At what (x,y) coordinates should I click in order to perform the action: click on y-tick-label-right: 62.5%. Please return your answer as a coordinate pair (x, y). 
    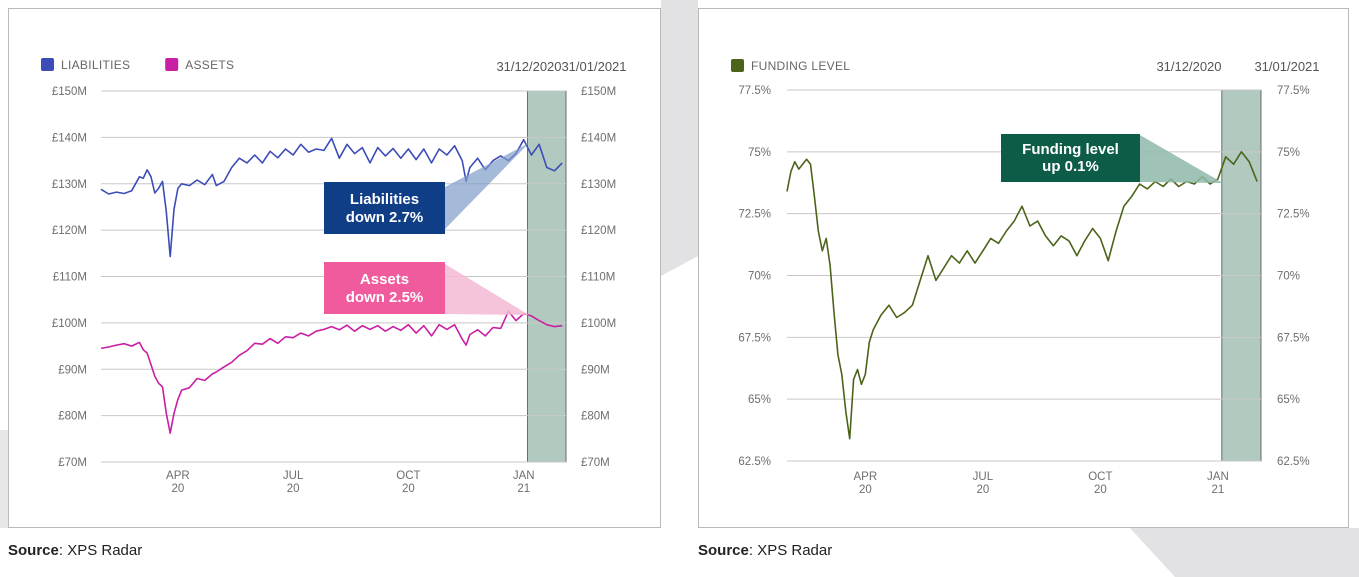
    Looking at the image, I should click on (1293, 462).